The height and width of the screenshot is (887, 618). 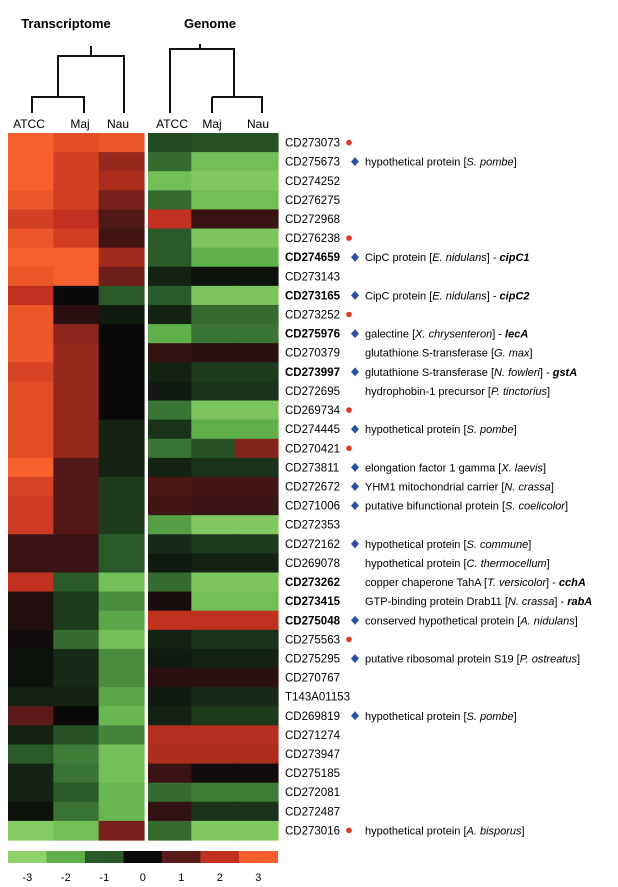 I want to click on dot-marker-icon, so click(x=349, y=639).